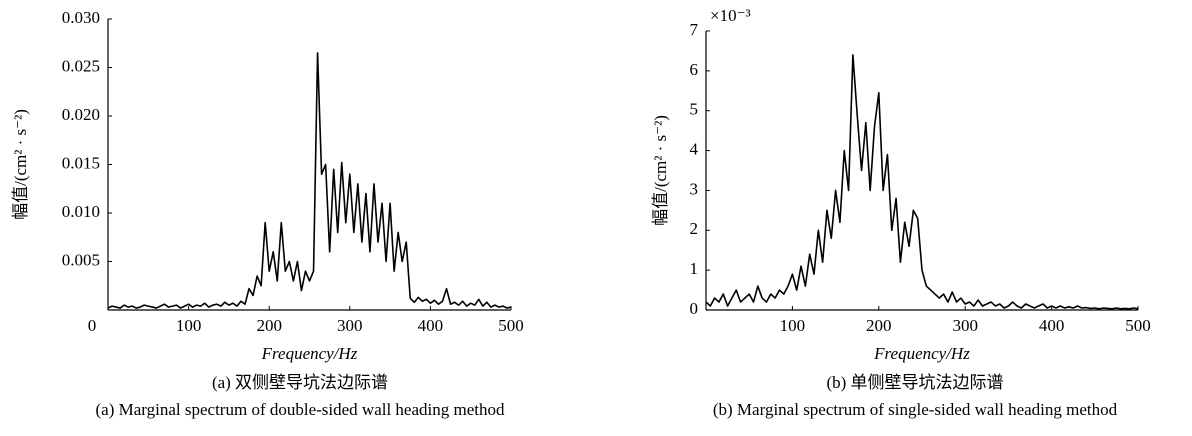 Image resolution: width=1192 pixels, height=436 pixels. I want to click on caption-cn: (a) 双侧壁导坑法边际谱, so click(300, 382).